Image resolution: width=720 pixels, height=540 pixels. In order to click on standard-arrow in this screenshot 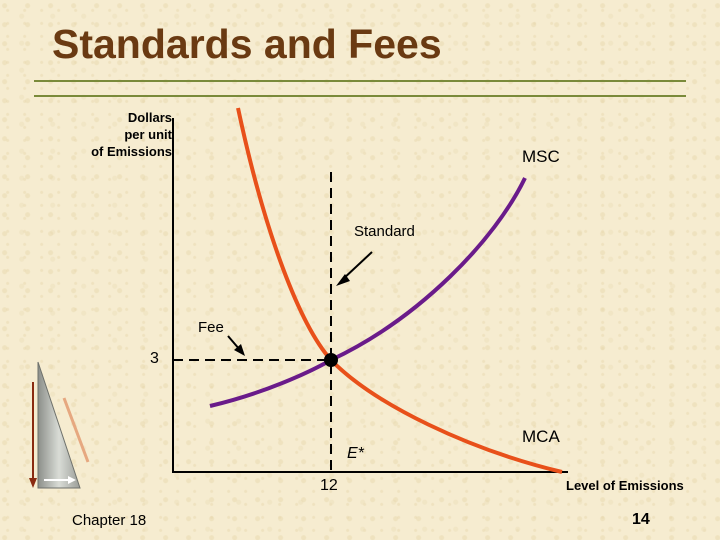, I will do `click(354, 268)`.